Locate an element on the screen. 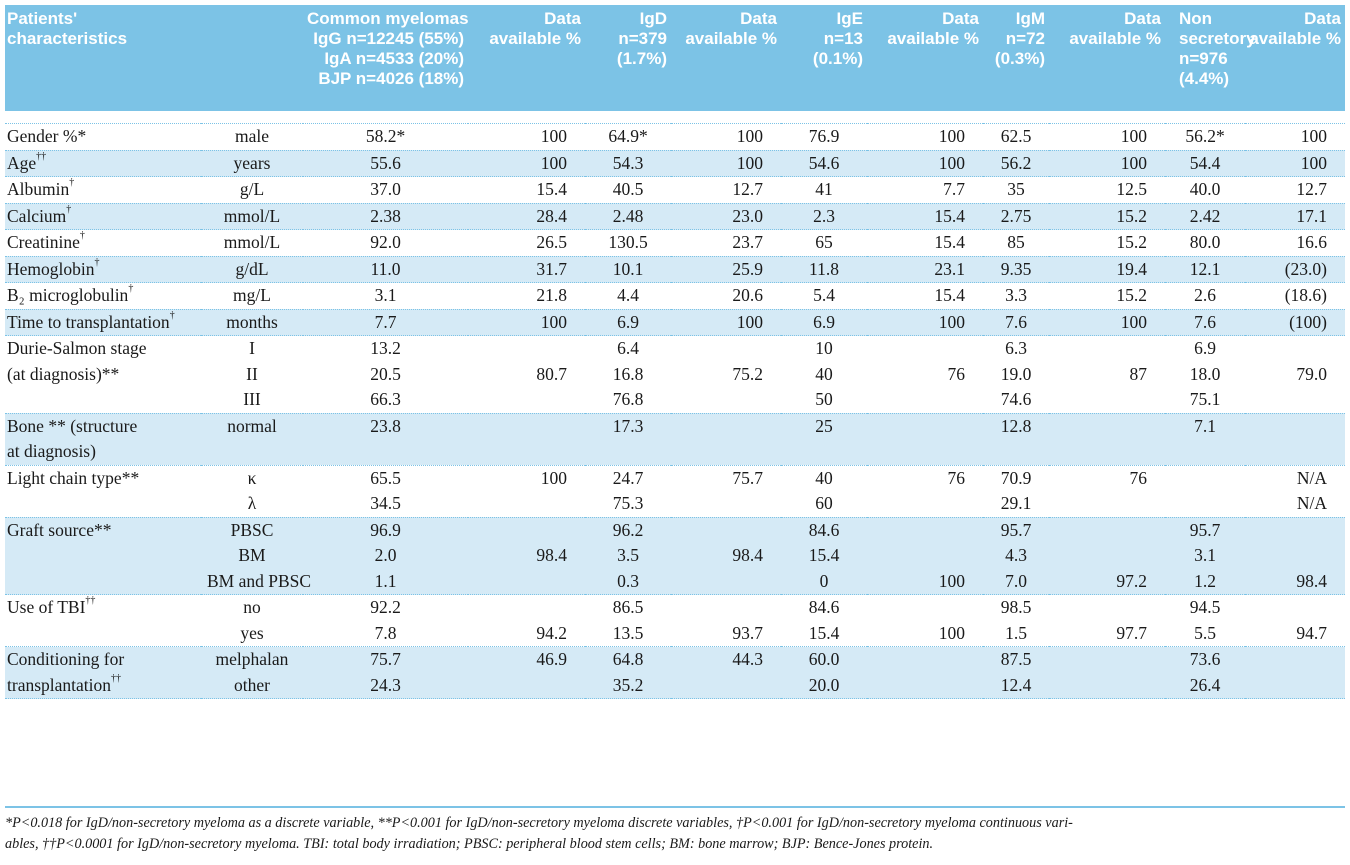  row-unit-value: III is located at coordinates (252, 399).